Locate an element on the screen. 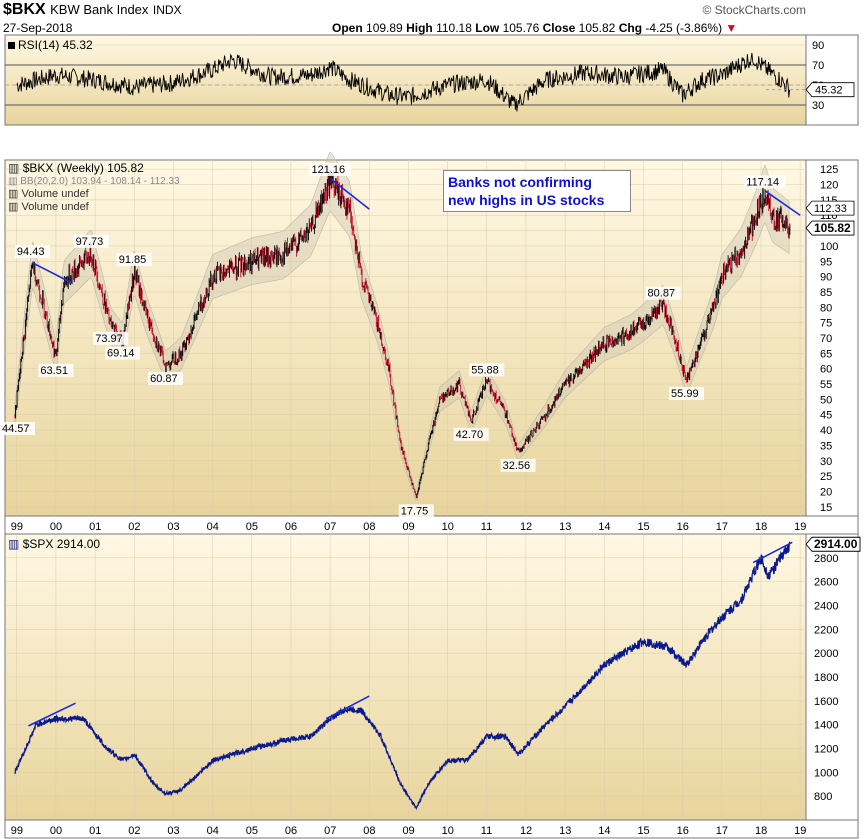 This screenshot has height=839, width=864. spx-x-tick-label: 16 is located at coordinates (683, 831).